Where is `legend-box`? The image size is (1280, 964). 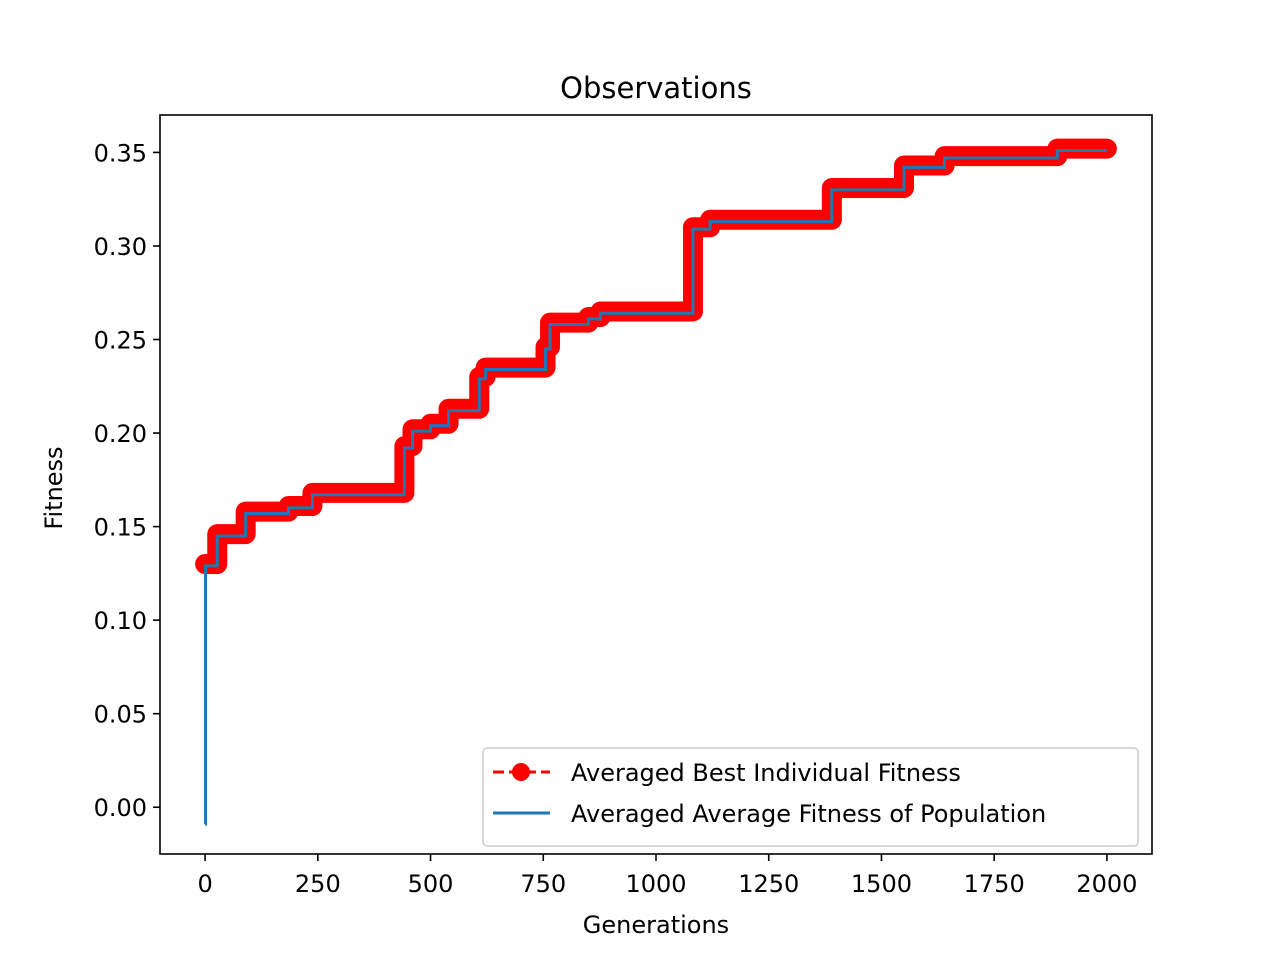
legend-box is located at coordinates (810, 797).